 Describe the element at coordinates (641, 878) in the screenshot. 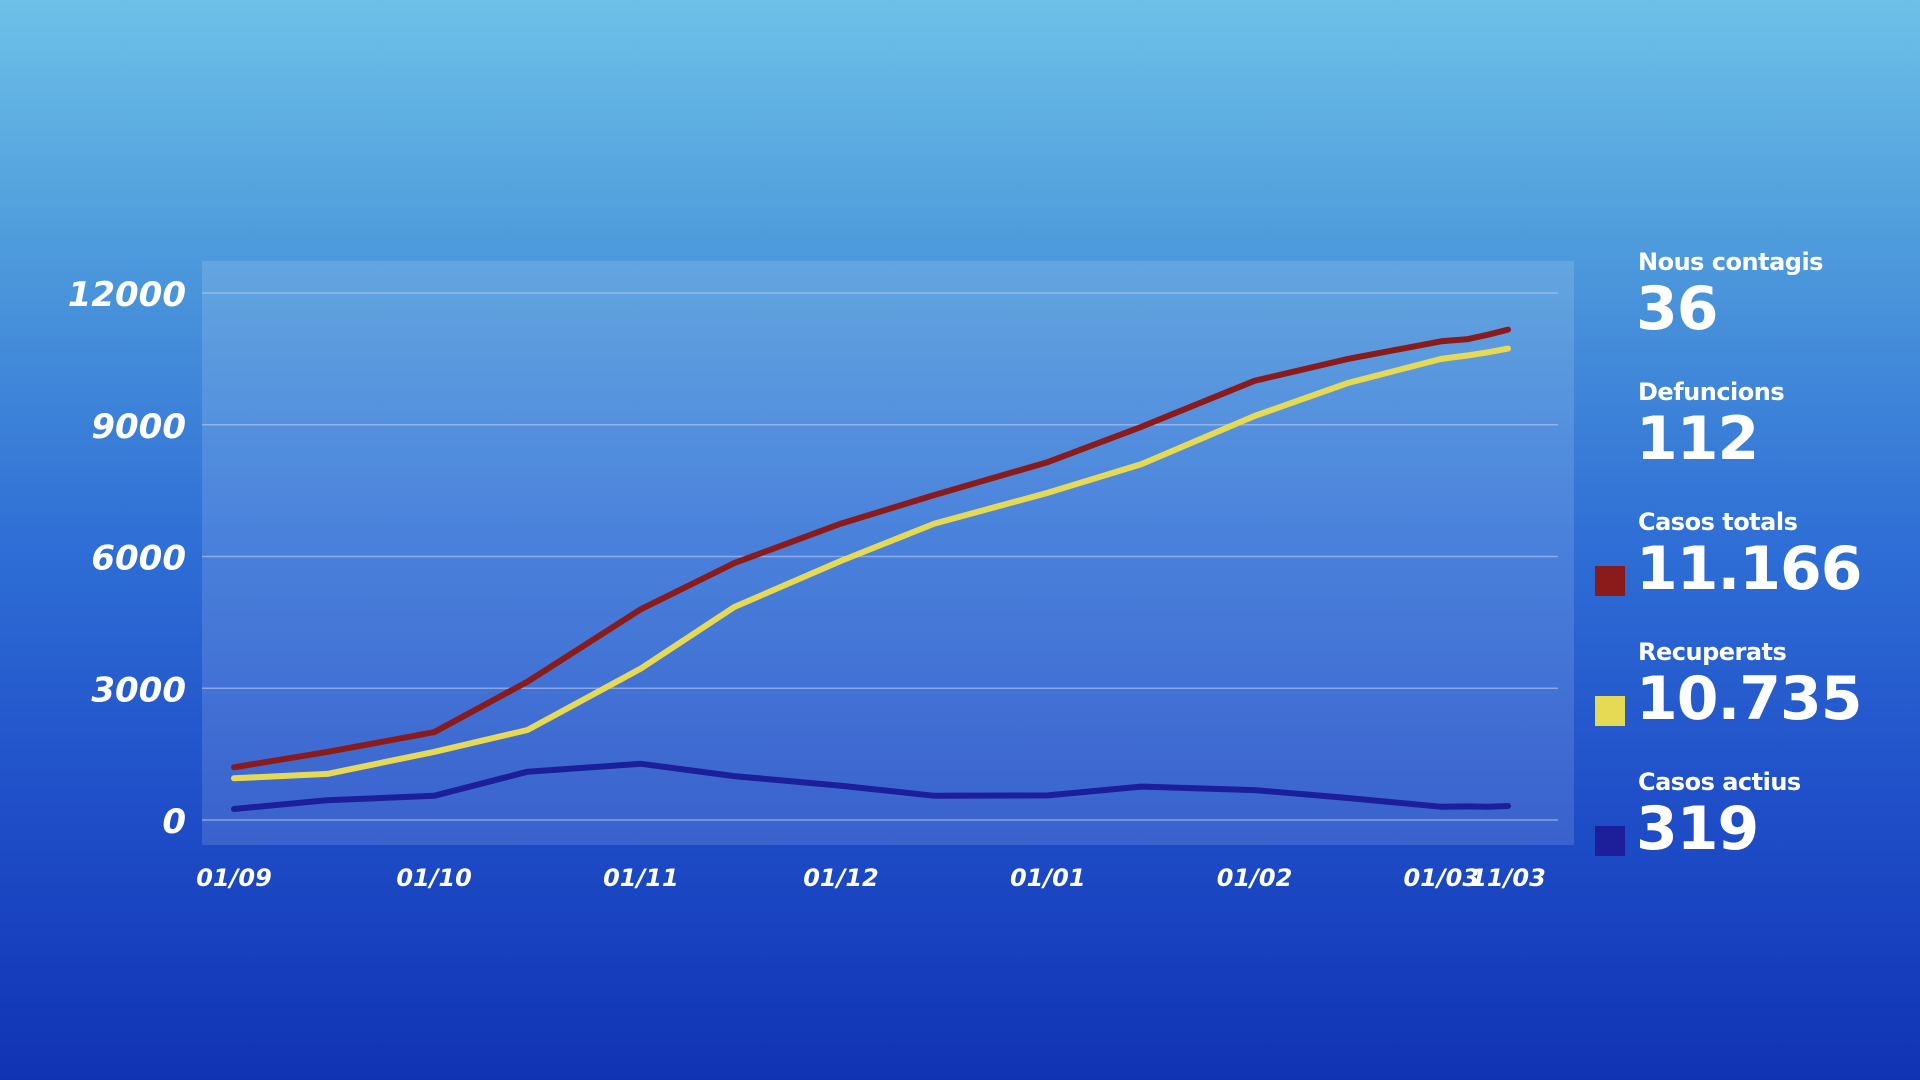

I see `x-tick-label: 01/11` at that location.